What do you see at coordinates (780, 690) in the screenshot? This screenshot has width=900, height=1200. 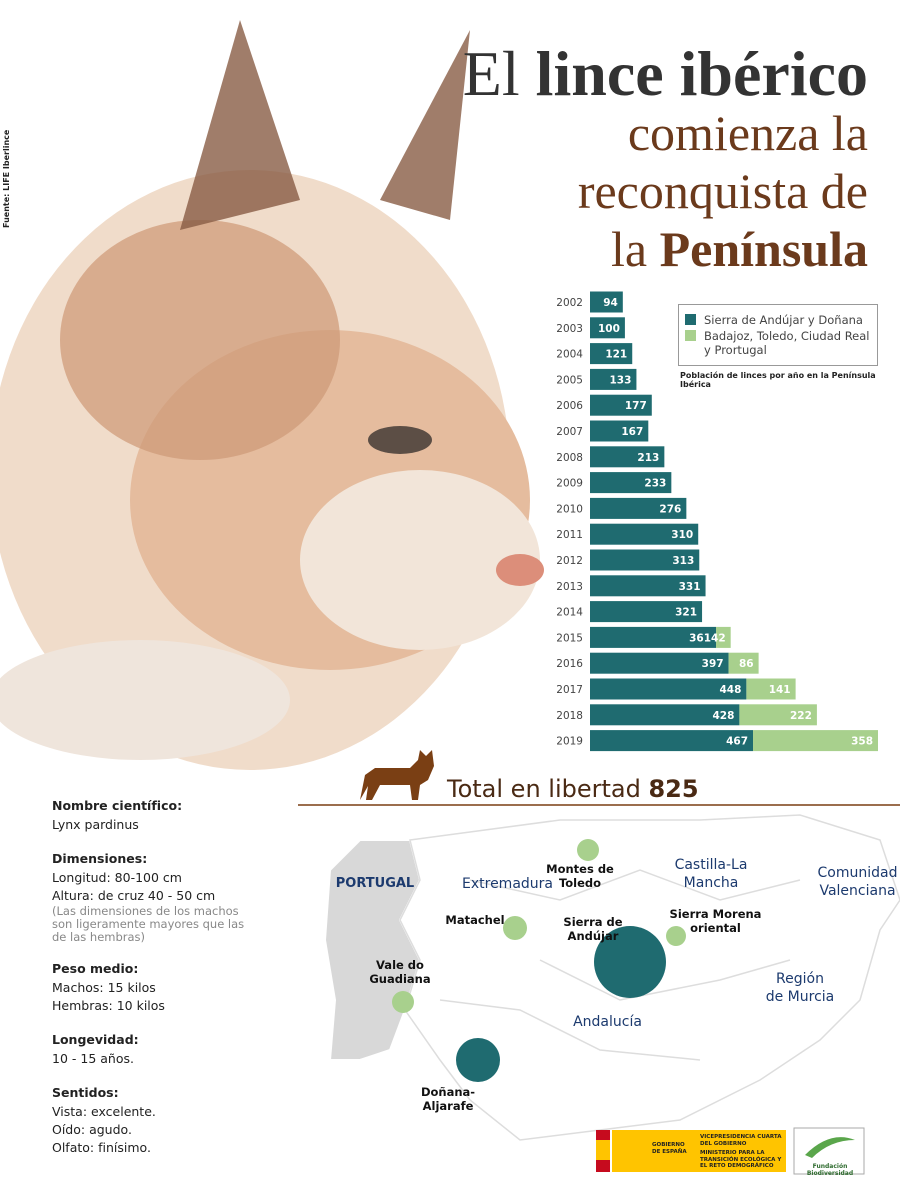 I see `data-label: 141` at bounding box center [780, 690].